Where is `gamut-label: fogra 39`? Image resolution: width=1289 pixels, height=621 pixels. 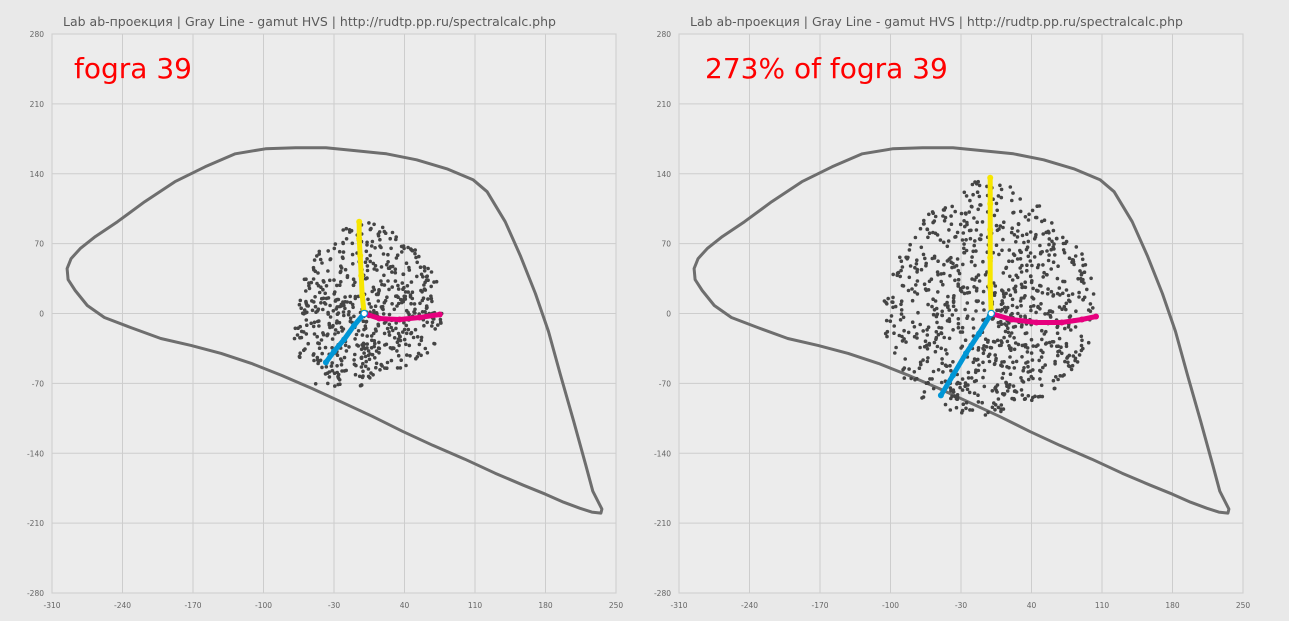 gamut-label: fogra 39 is located at coordinates (133, 68).